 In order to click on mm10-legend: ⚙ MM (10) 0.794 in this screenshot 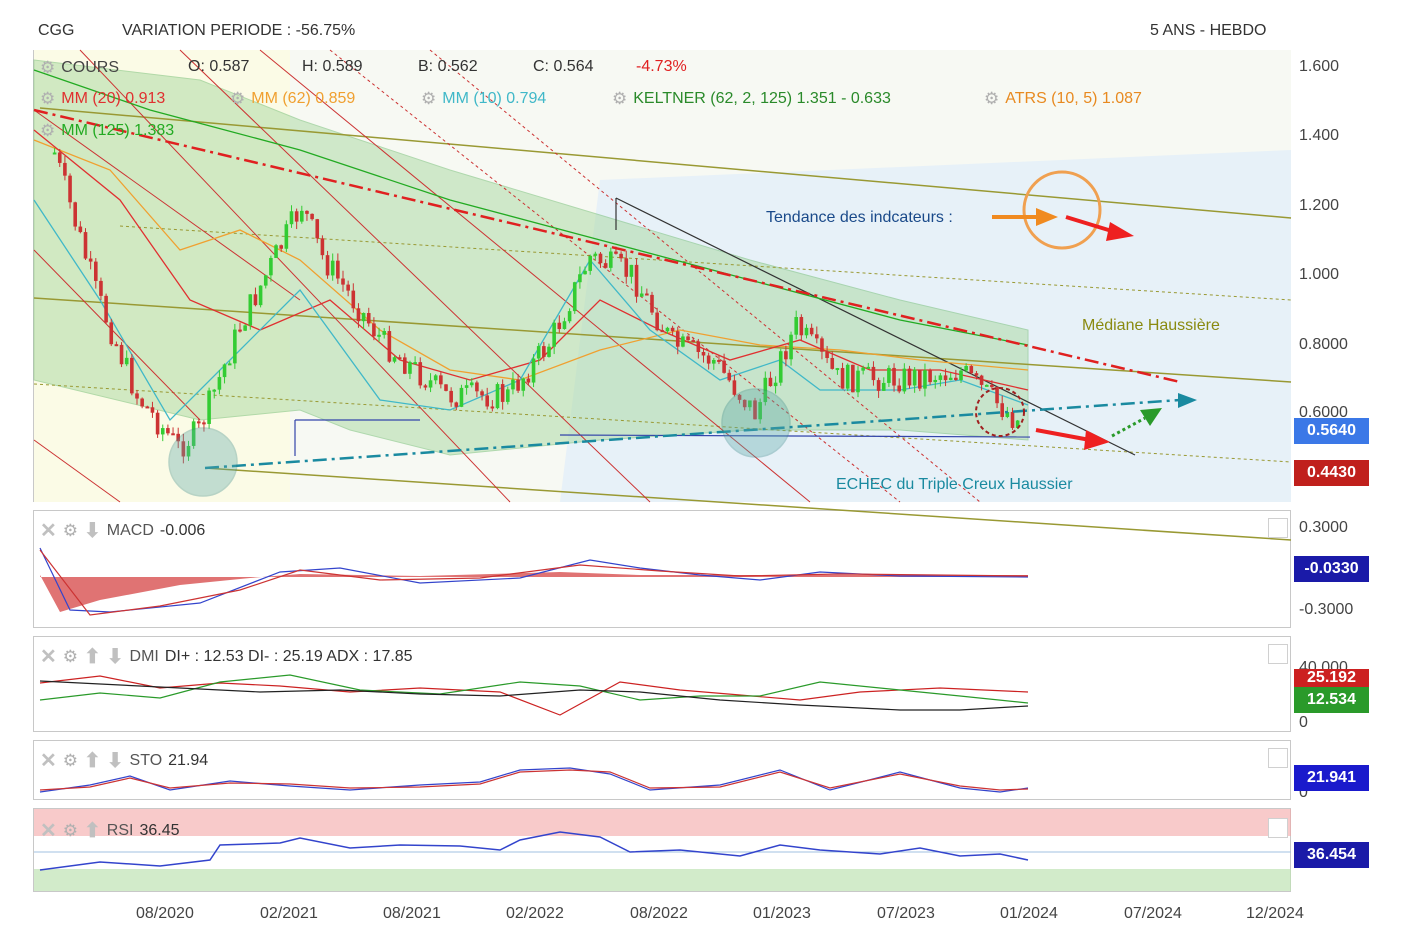, I will do `click(483, 99)`.